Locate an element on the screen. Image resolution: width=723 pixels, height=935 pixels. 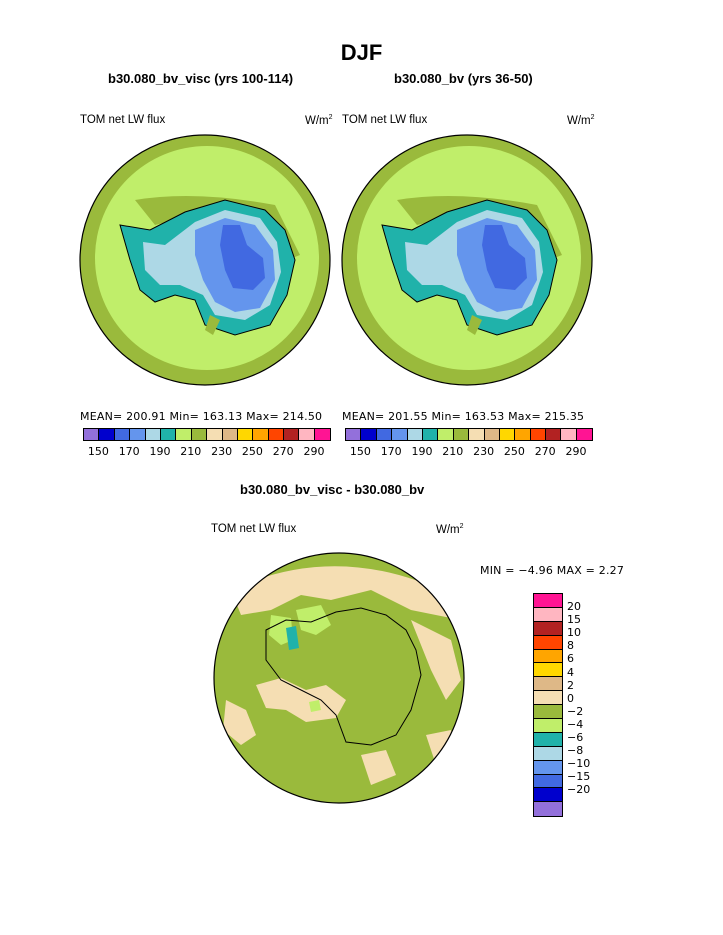
right-units: W/m2 is located at coordinates (581, 120).